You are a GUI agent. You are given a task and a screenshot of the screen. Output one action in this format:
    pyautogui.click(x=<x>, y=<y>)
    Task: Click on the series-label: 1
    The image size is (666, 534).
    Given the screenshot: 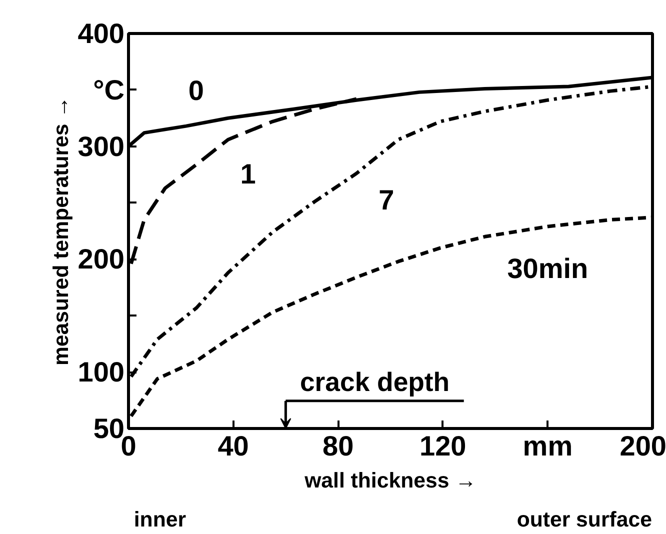 What is the action you would take?
    pyautogui.click(x=248, y=174)
    